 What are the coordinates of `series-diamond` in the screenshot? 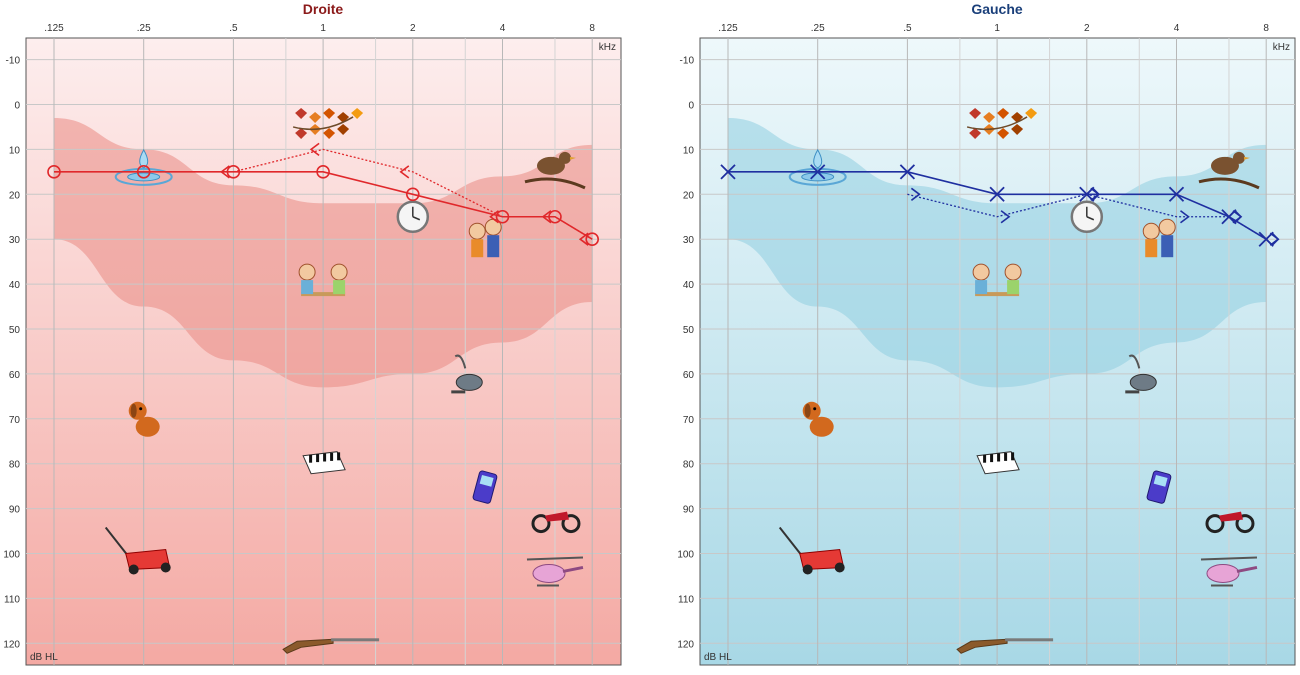 It's located at (1182, 217).